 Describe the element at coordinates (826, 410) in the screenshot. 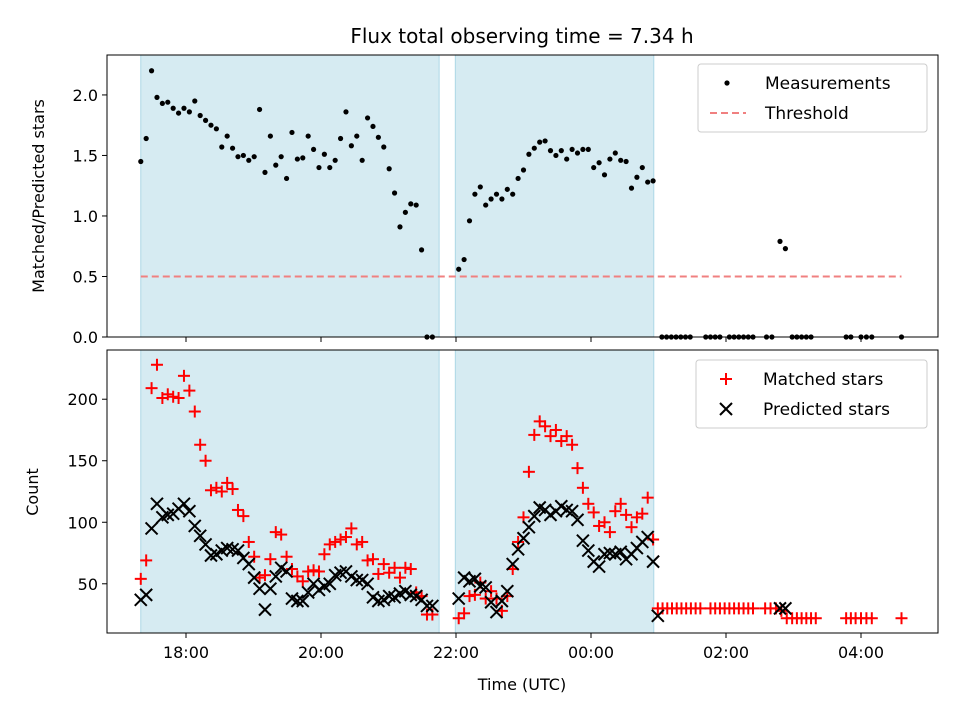

I see `legend-predicted-label: Predicted stars` at that location.